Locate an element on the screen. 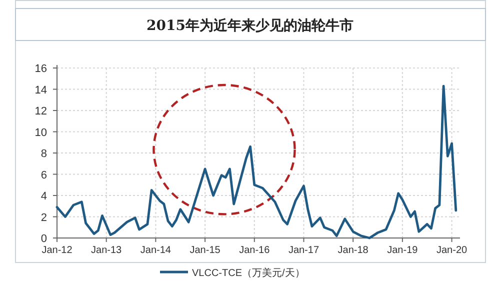  y-tick-label: 16 is located at coordinates (40, 69).